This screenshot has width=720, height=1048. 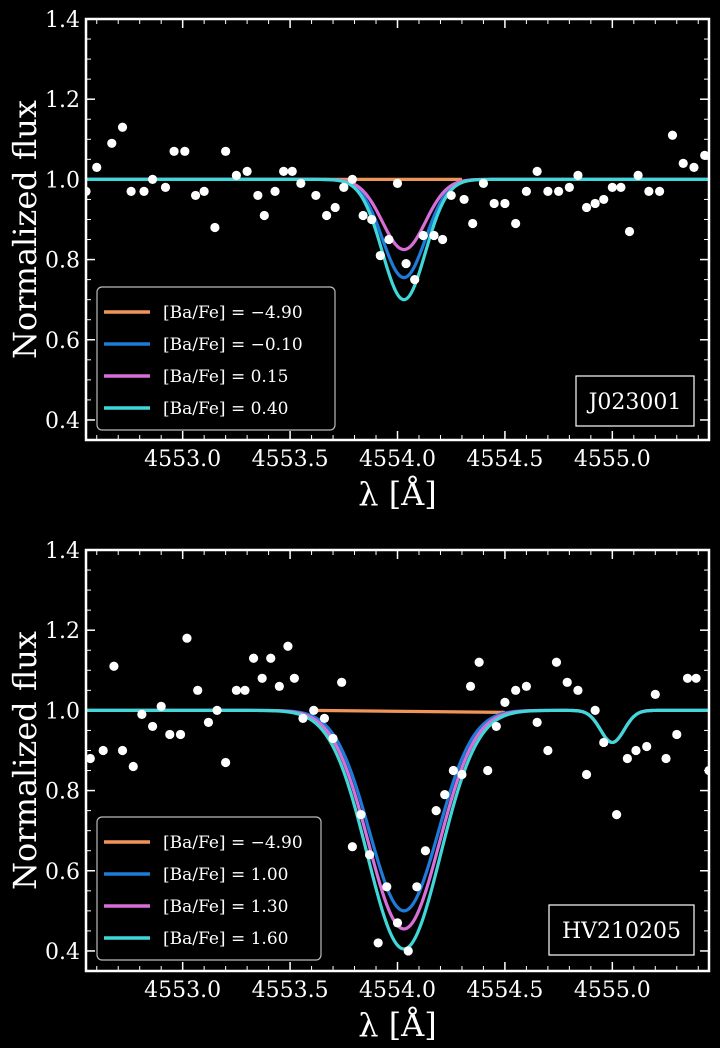 What do you see at coordinates (397, 459) in the screenshot?
I see `x-tick-label: 4554.0` at bounding box center [397, 459].